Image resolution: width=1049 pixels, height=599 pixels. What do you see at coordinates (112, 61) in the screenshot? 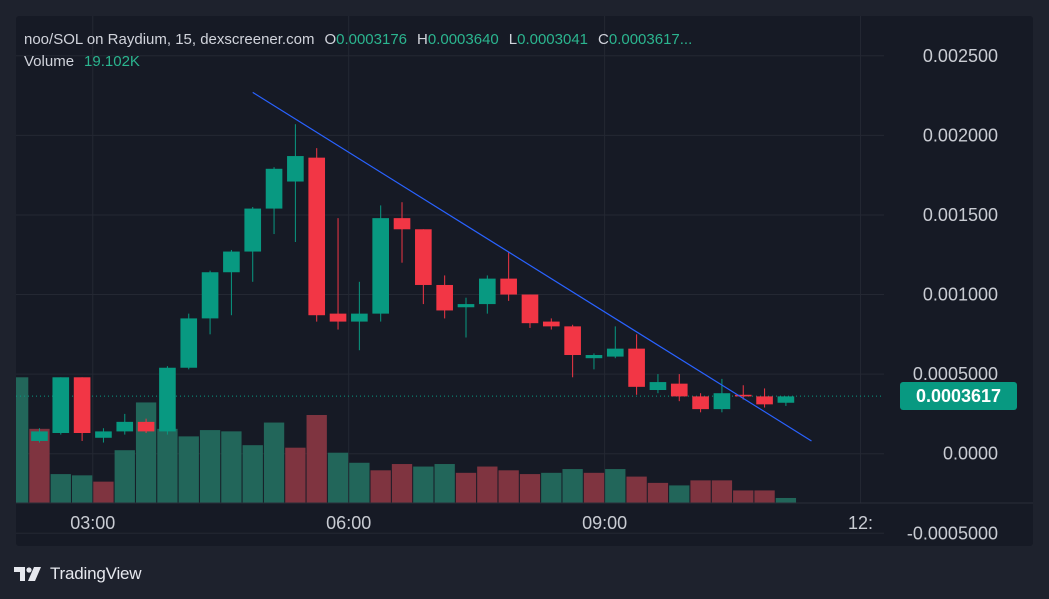
I see `legend-volume-value: 19.102K` at bounding box center [112, 61].